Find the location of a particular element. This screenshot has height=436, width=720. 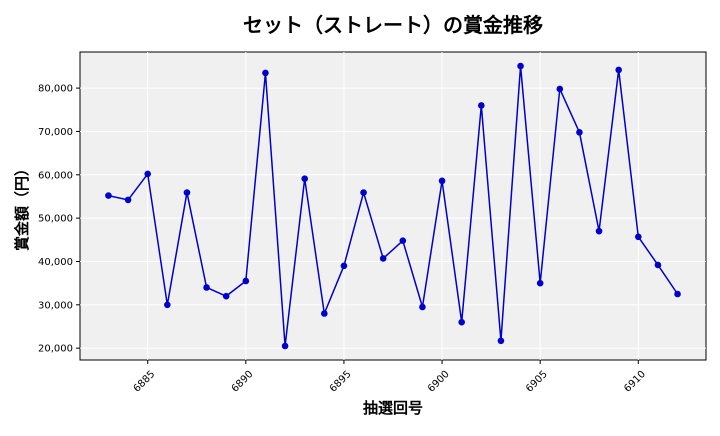

chart-title: セット（ストレート）の賞金推移 is located at coordinates (393, 25).